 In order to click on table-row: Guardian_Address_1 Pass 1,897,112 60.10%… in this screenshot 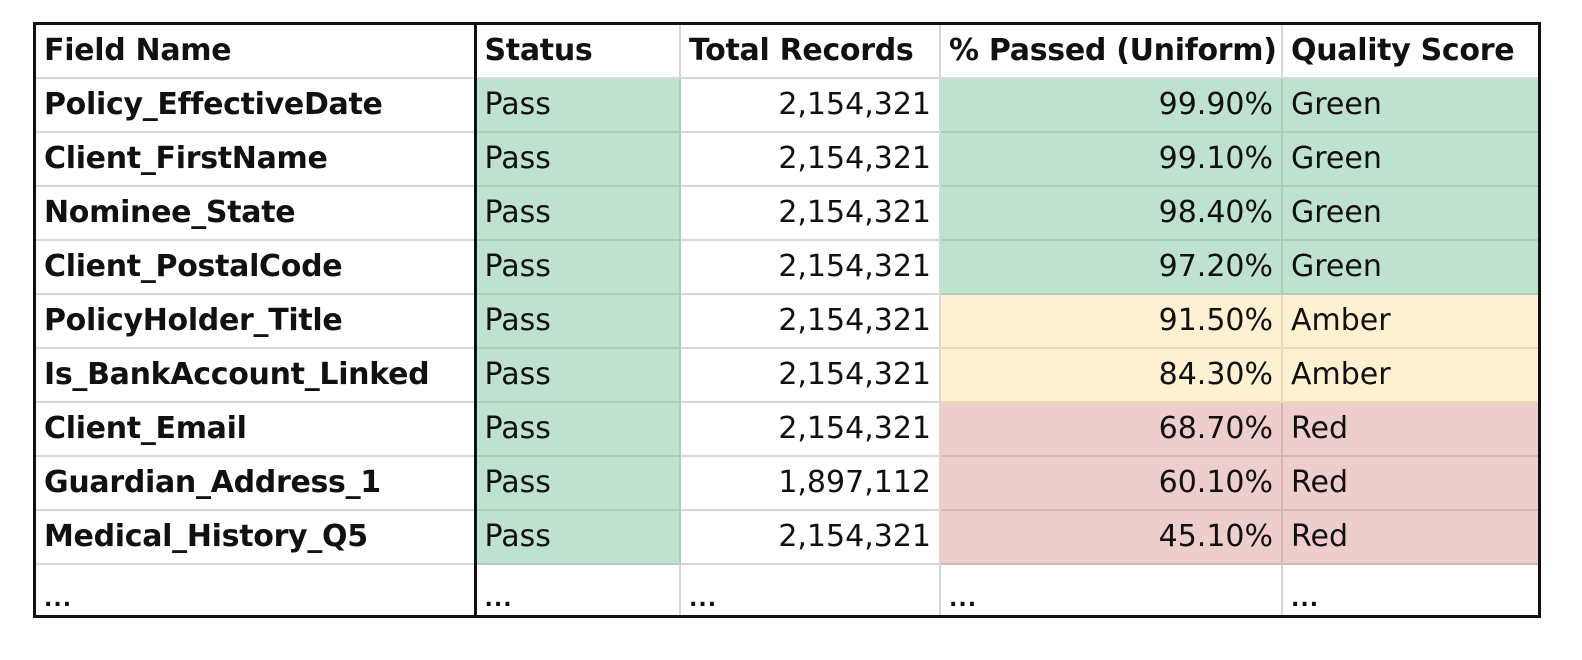, I will do `click(787, 483)`.